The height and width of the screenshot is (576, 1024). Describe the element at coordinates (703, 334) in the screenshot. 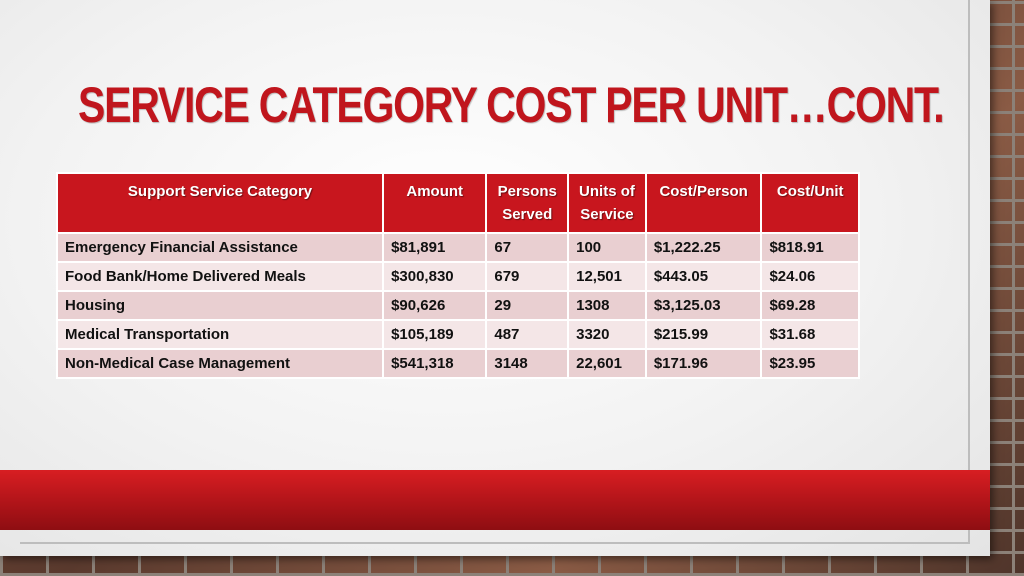

I see `cell-cost-person: $215.99` at that location.